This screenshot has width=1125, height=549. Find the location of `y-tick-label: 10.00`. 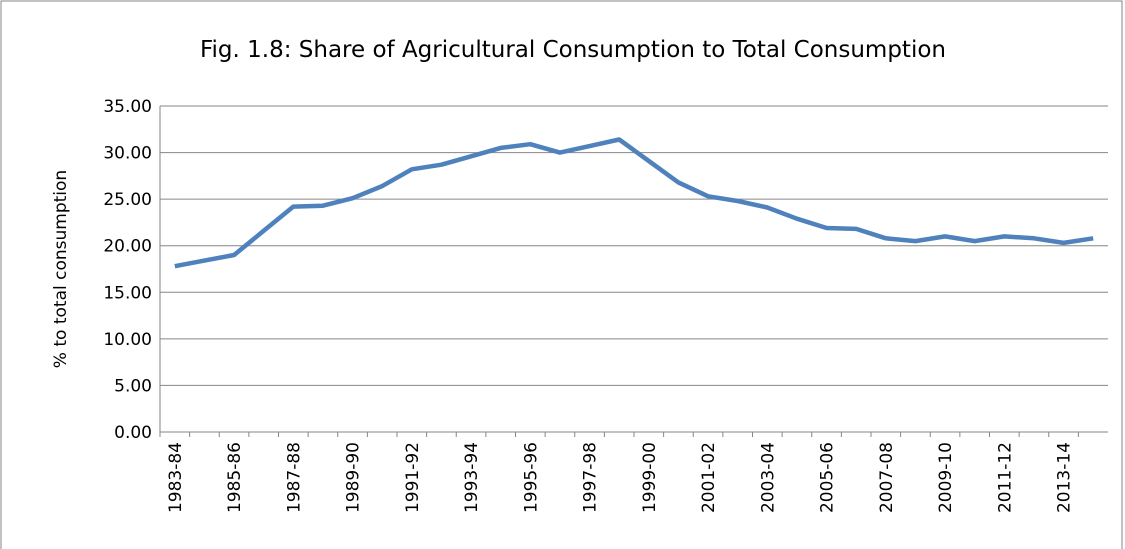

y-tick-label: 10.00 is located at coordinates (127, 340).